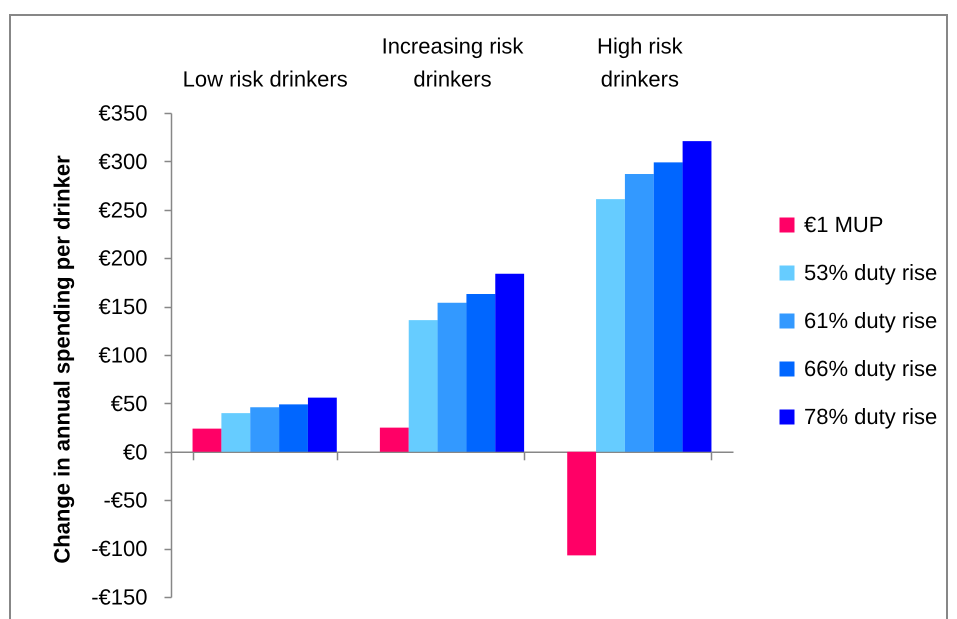 This screenshot has height=619, width=957. Describe the element at coordinates (871, 368) in the screenshot. I see `legend-label: 66% duty rise` at that location.